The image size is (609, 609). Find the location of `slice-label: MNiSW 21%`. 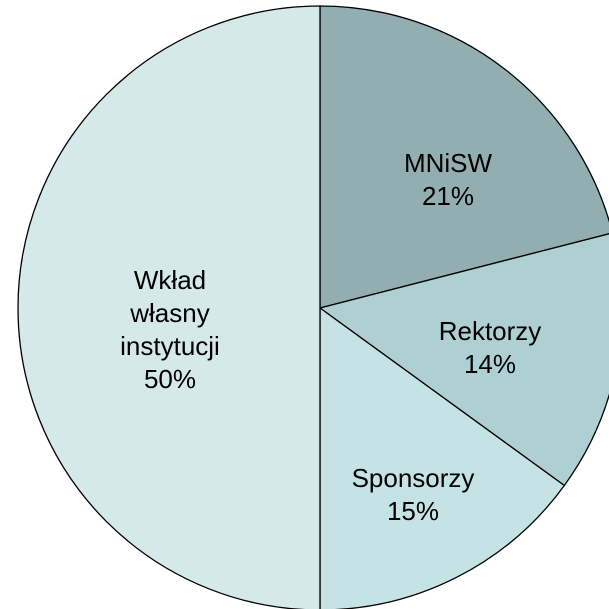

slice-label: MNiSW 21% is located at coordinates (448, 180).